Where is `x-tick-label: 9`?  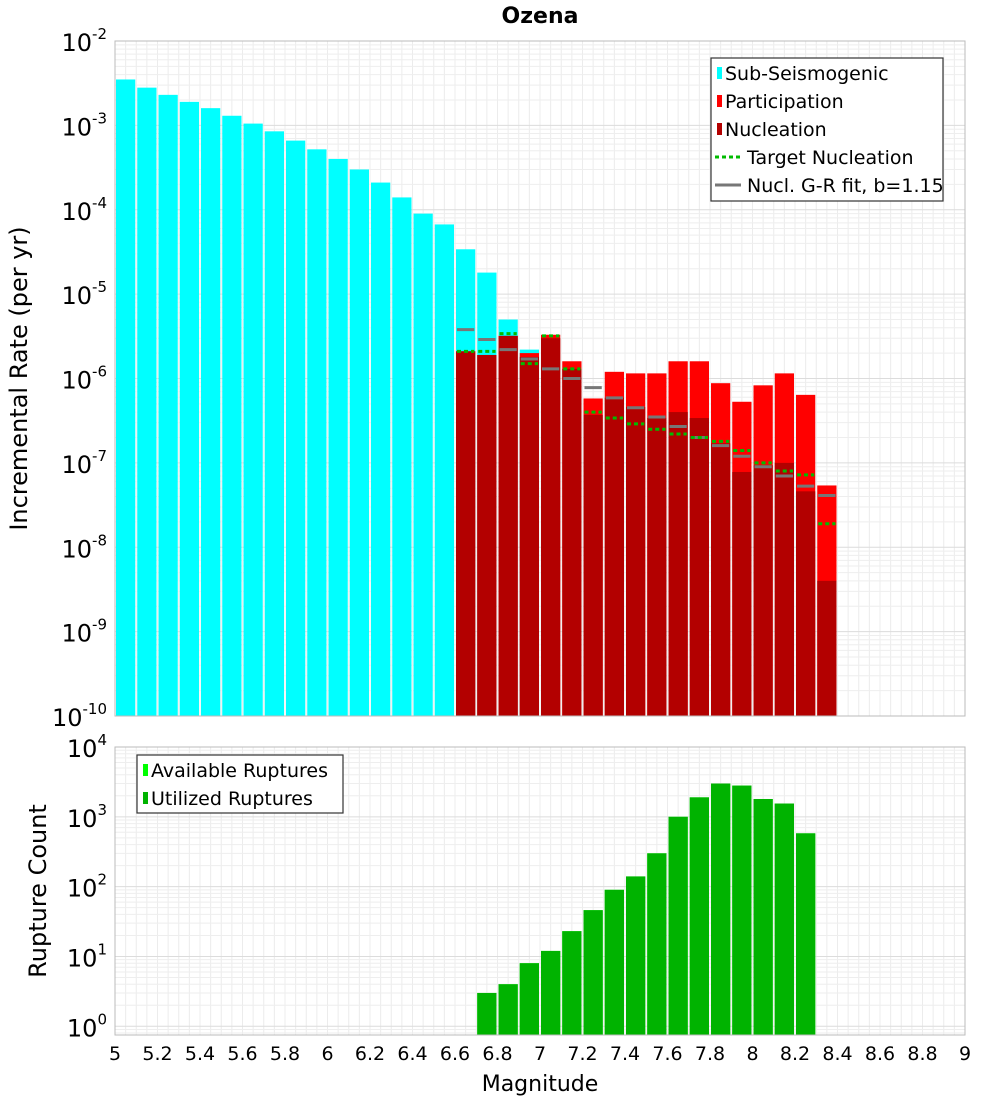
x-tick-label: 9 is located at coordinates (965, 1054).